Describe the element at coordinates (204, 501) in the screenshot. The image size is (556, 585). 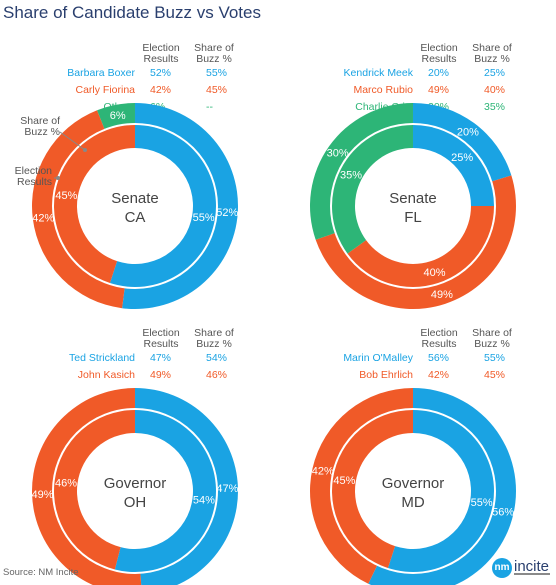
I see `inner-ring-label: 54%` at that location.